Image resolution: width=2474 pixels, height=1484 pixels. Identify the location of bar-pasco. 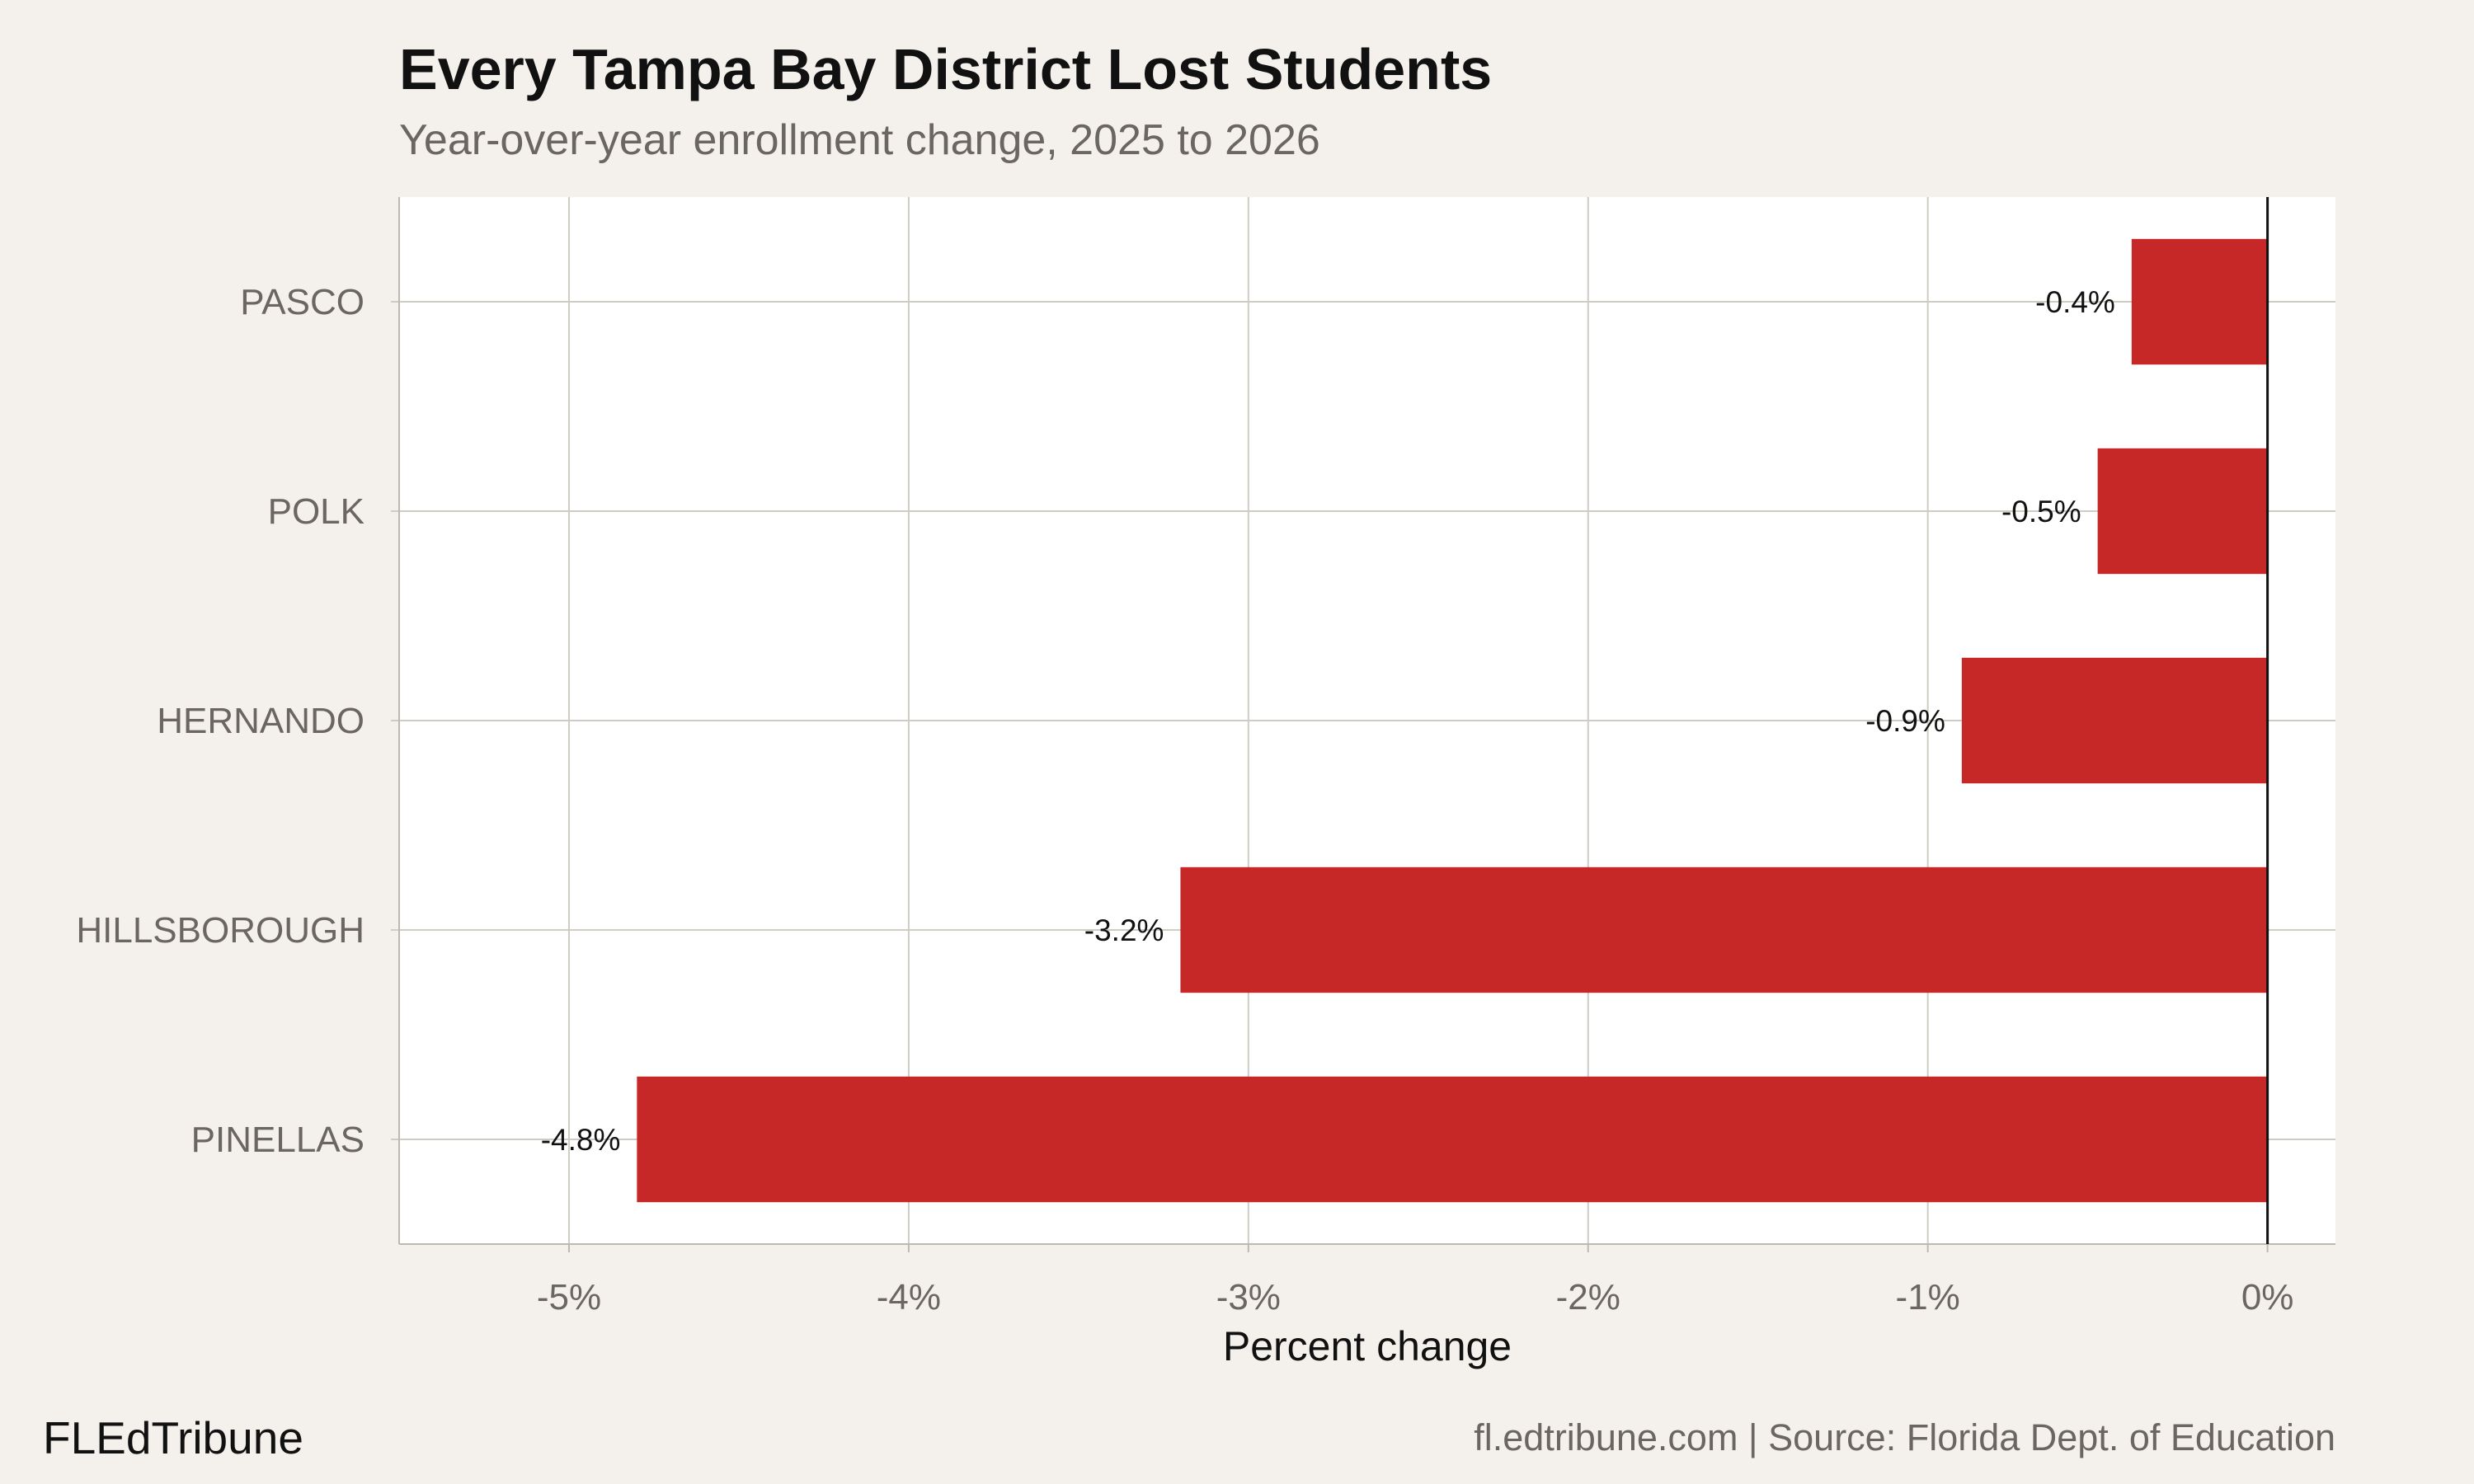
(2199, 301).